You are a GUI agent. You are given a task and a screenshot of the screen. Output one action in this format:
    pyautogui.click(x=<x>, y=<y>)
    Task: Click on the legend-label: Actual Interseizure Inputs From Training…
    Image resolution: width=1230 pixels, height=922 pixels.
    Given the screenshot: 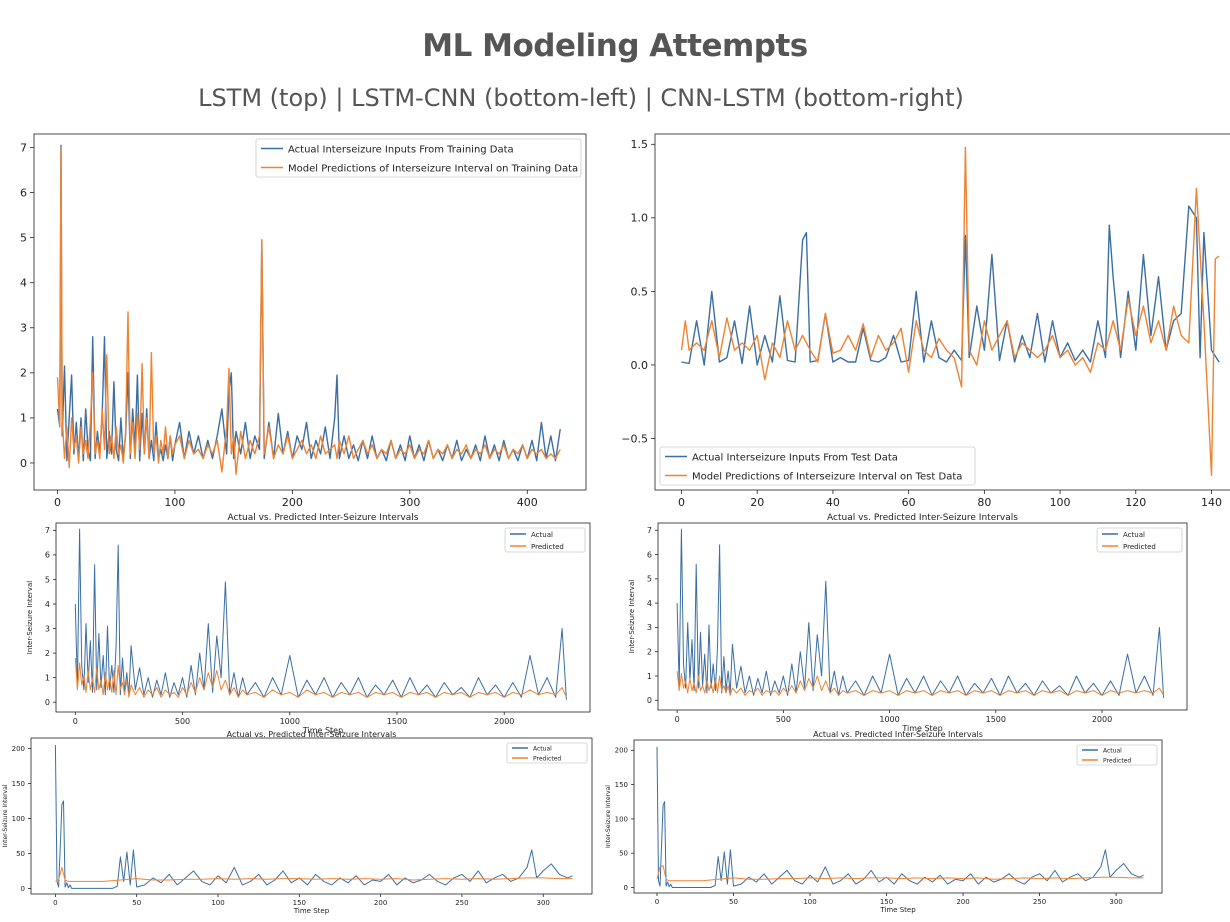 What is the action you would take?
    pyautogui.click(x=401, y=149)
    